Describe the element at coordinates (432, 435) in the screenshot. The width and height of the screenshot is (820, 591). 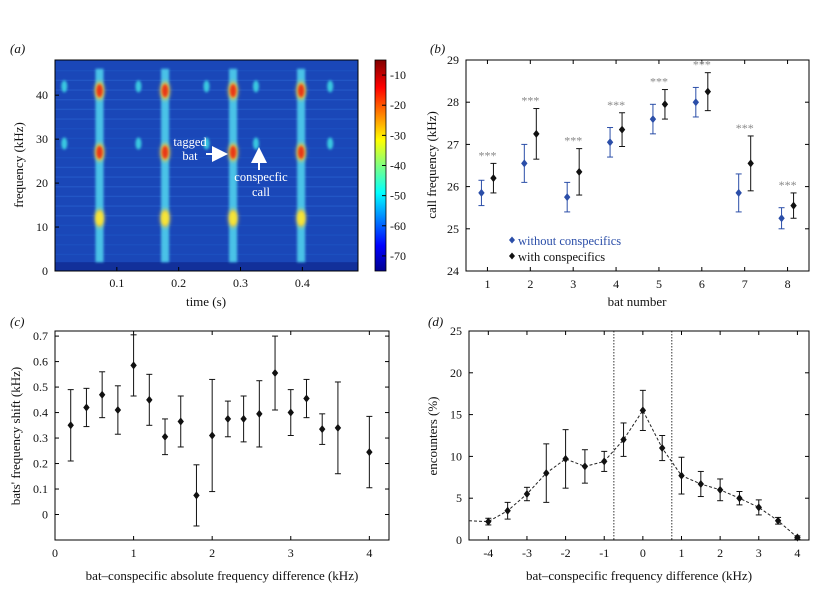
I see `panel-d-ylabel: encounters (%)` at that location.